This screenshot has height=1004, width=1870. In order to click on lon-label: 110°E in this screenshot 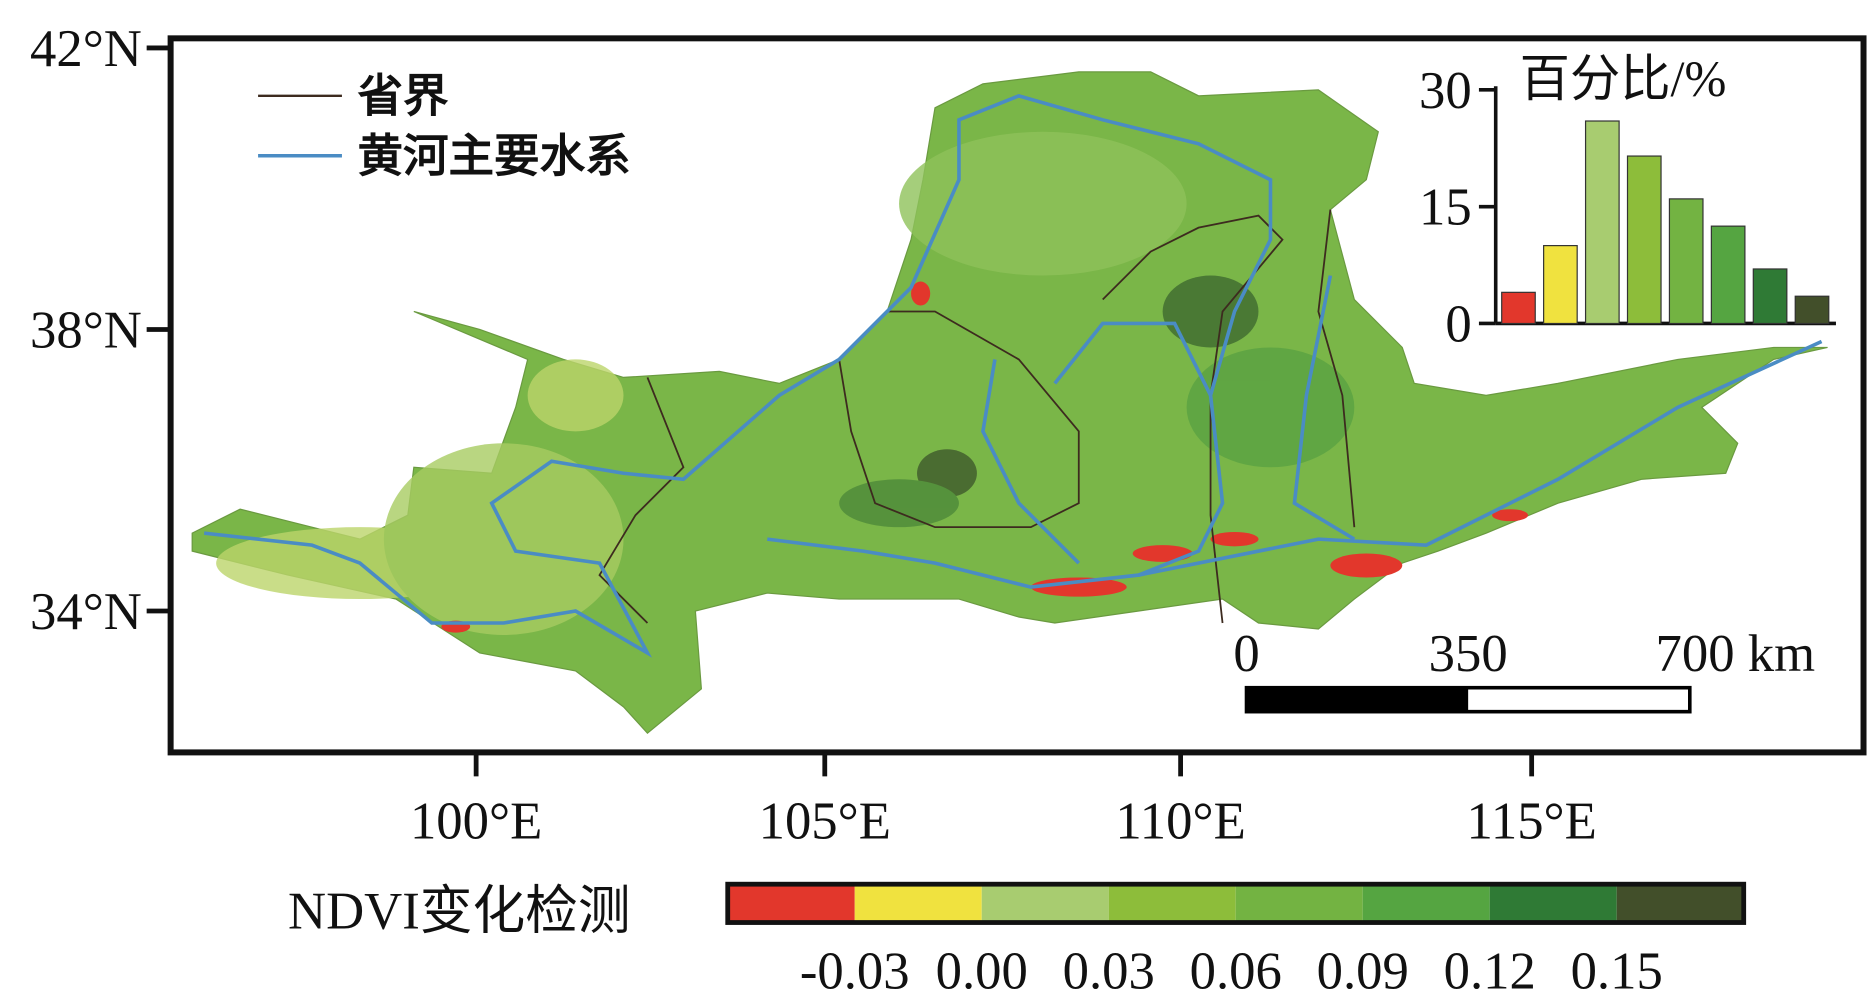, I will do `click(1180, 822)`.